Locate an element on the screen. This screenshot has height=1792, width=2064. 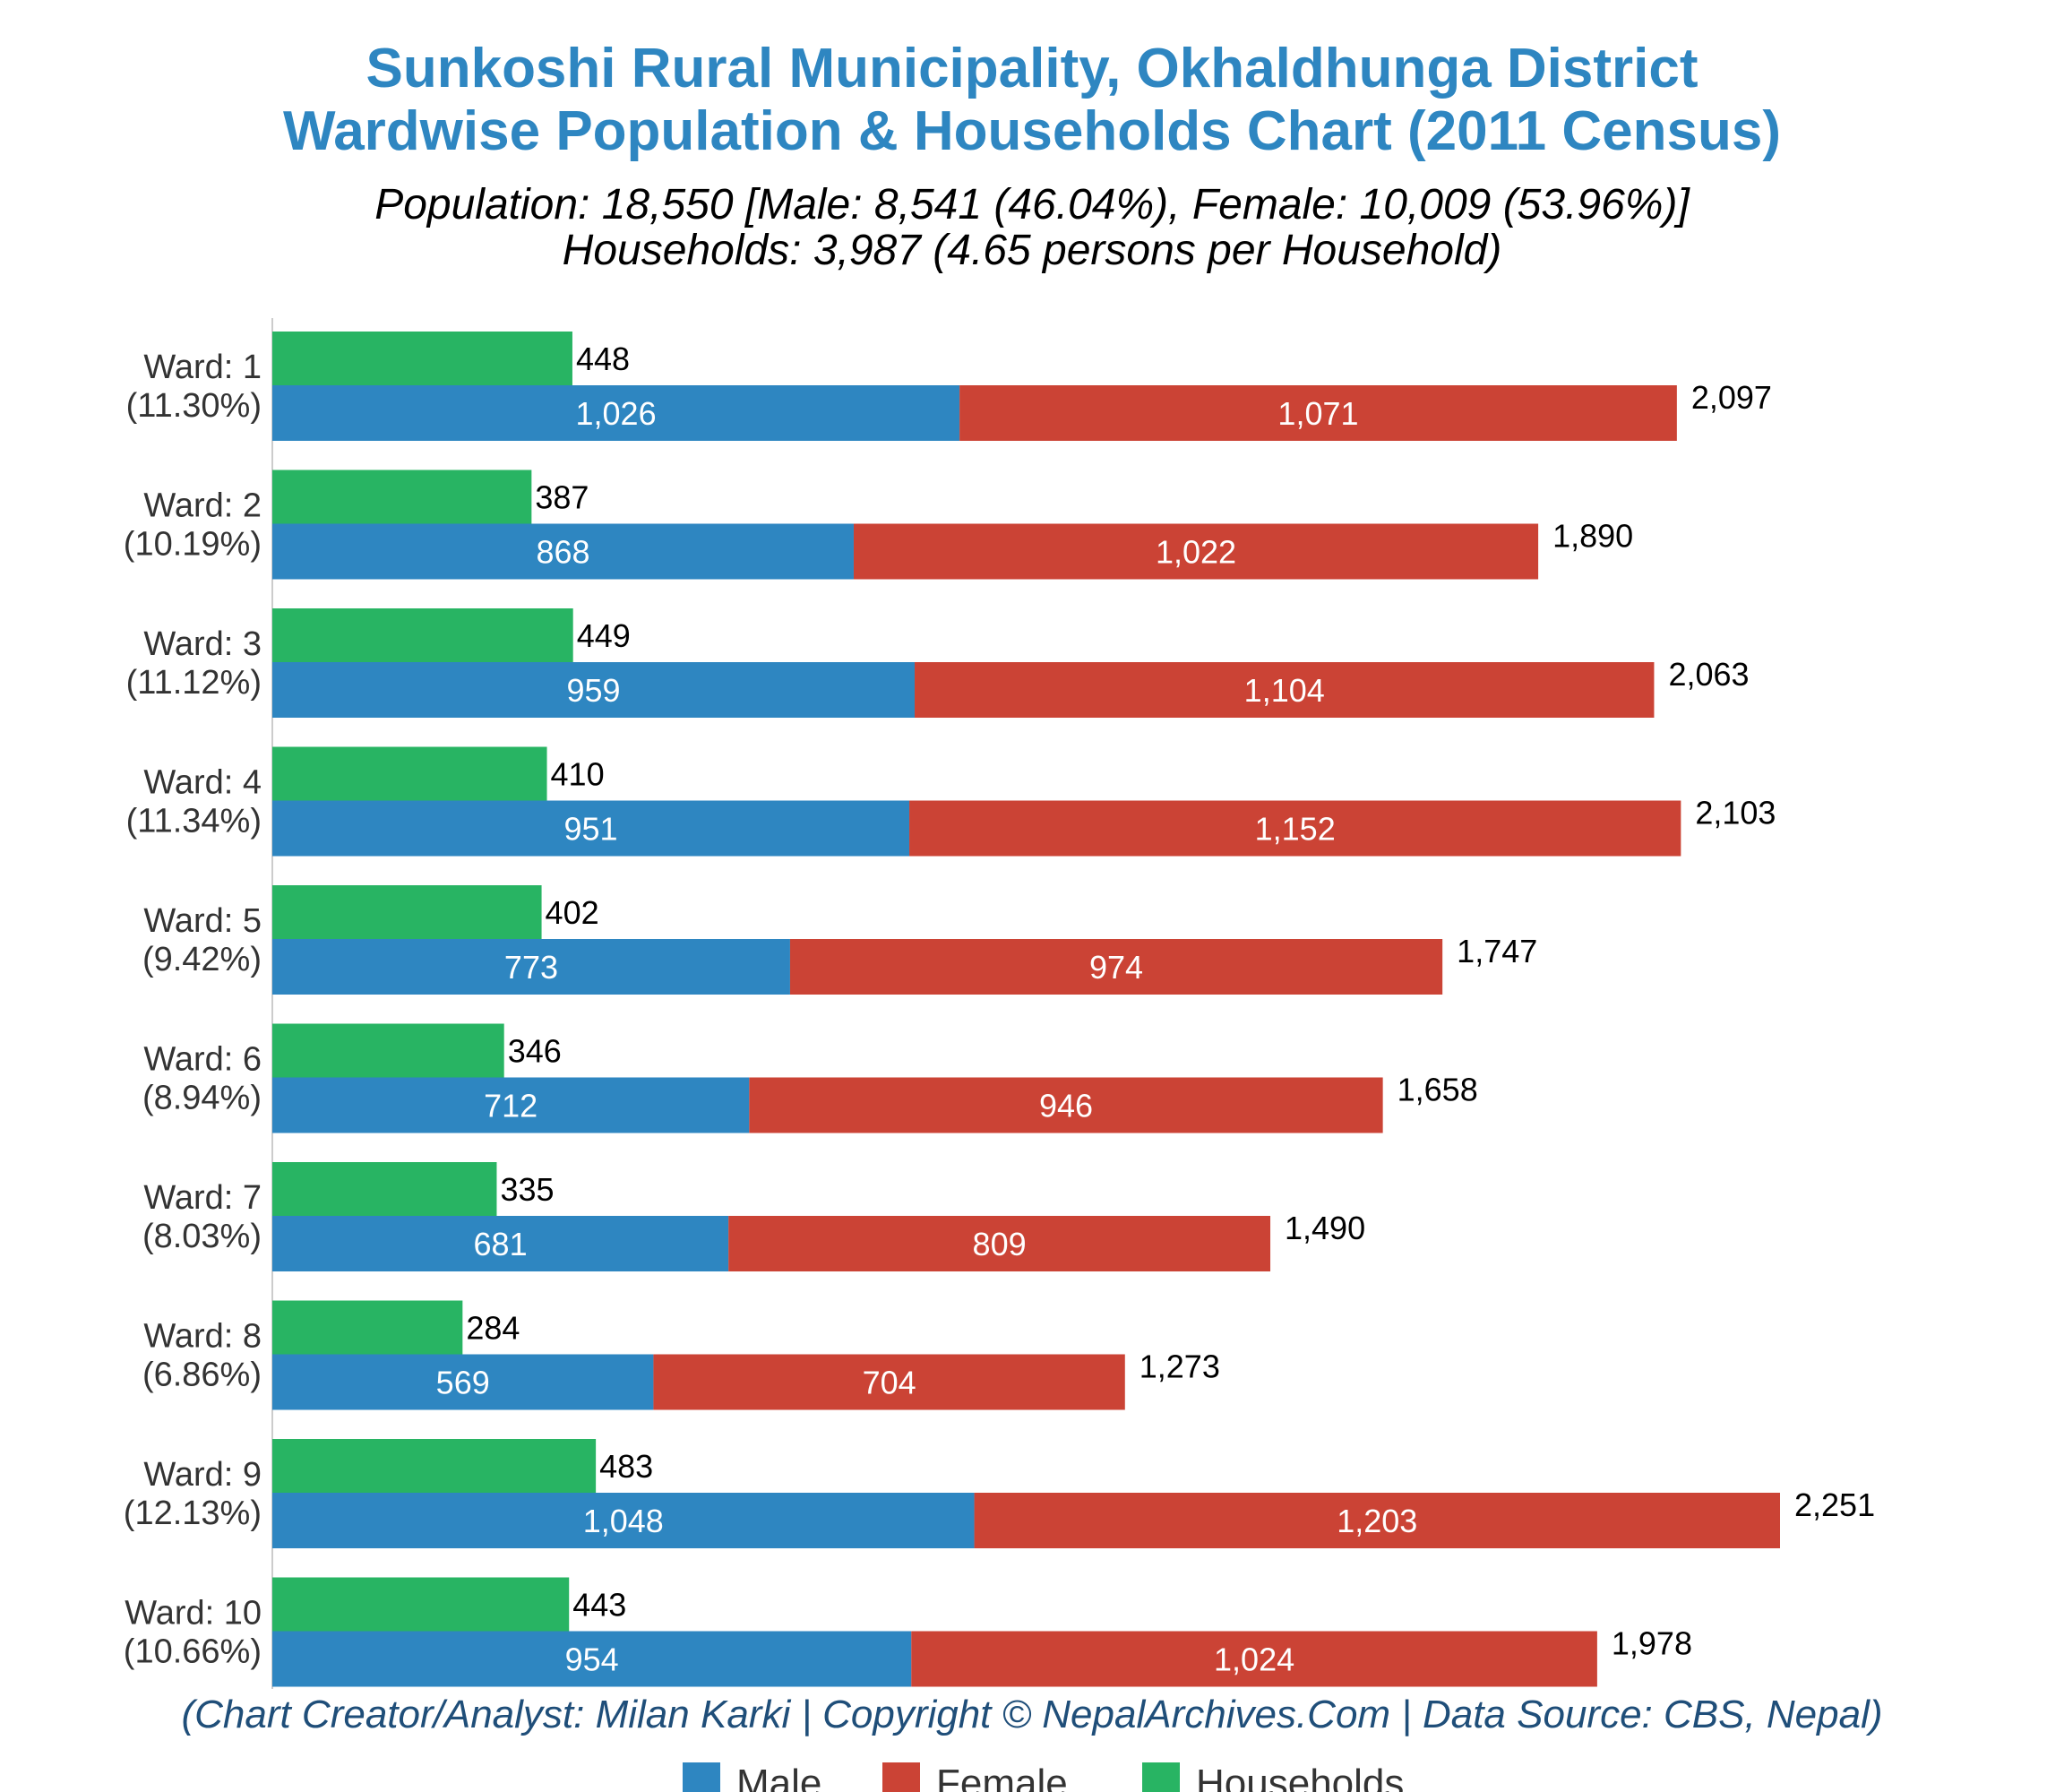
total-label-ward-4: 2,103 is located at coordinates (1735, 813).